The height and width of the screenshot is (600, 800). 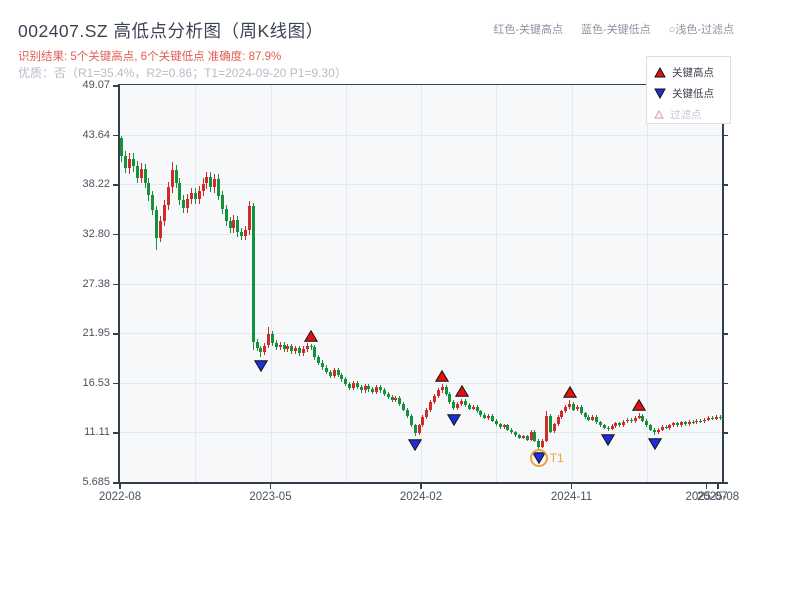 I want to click on legend-item-label: 过滤点, so click(x=686, y=115).